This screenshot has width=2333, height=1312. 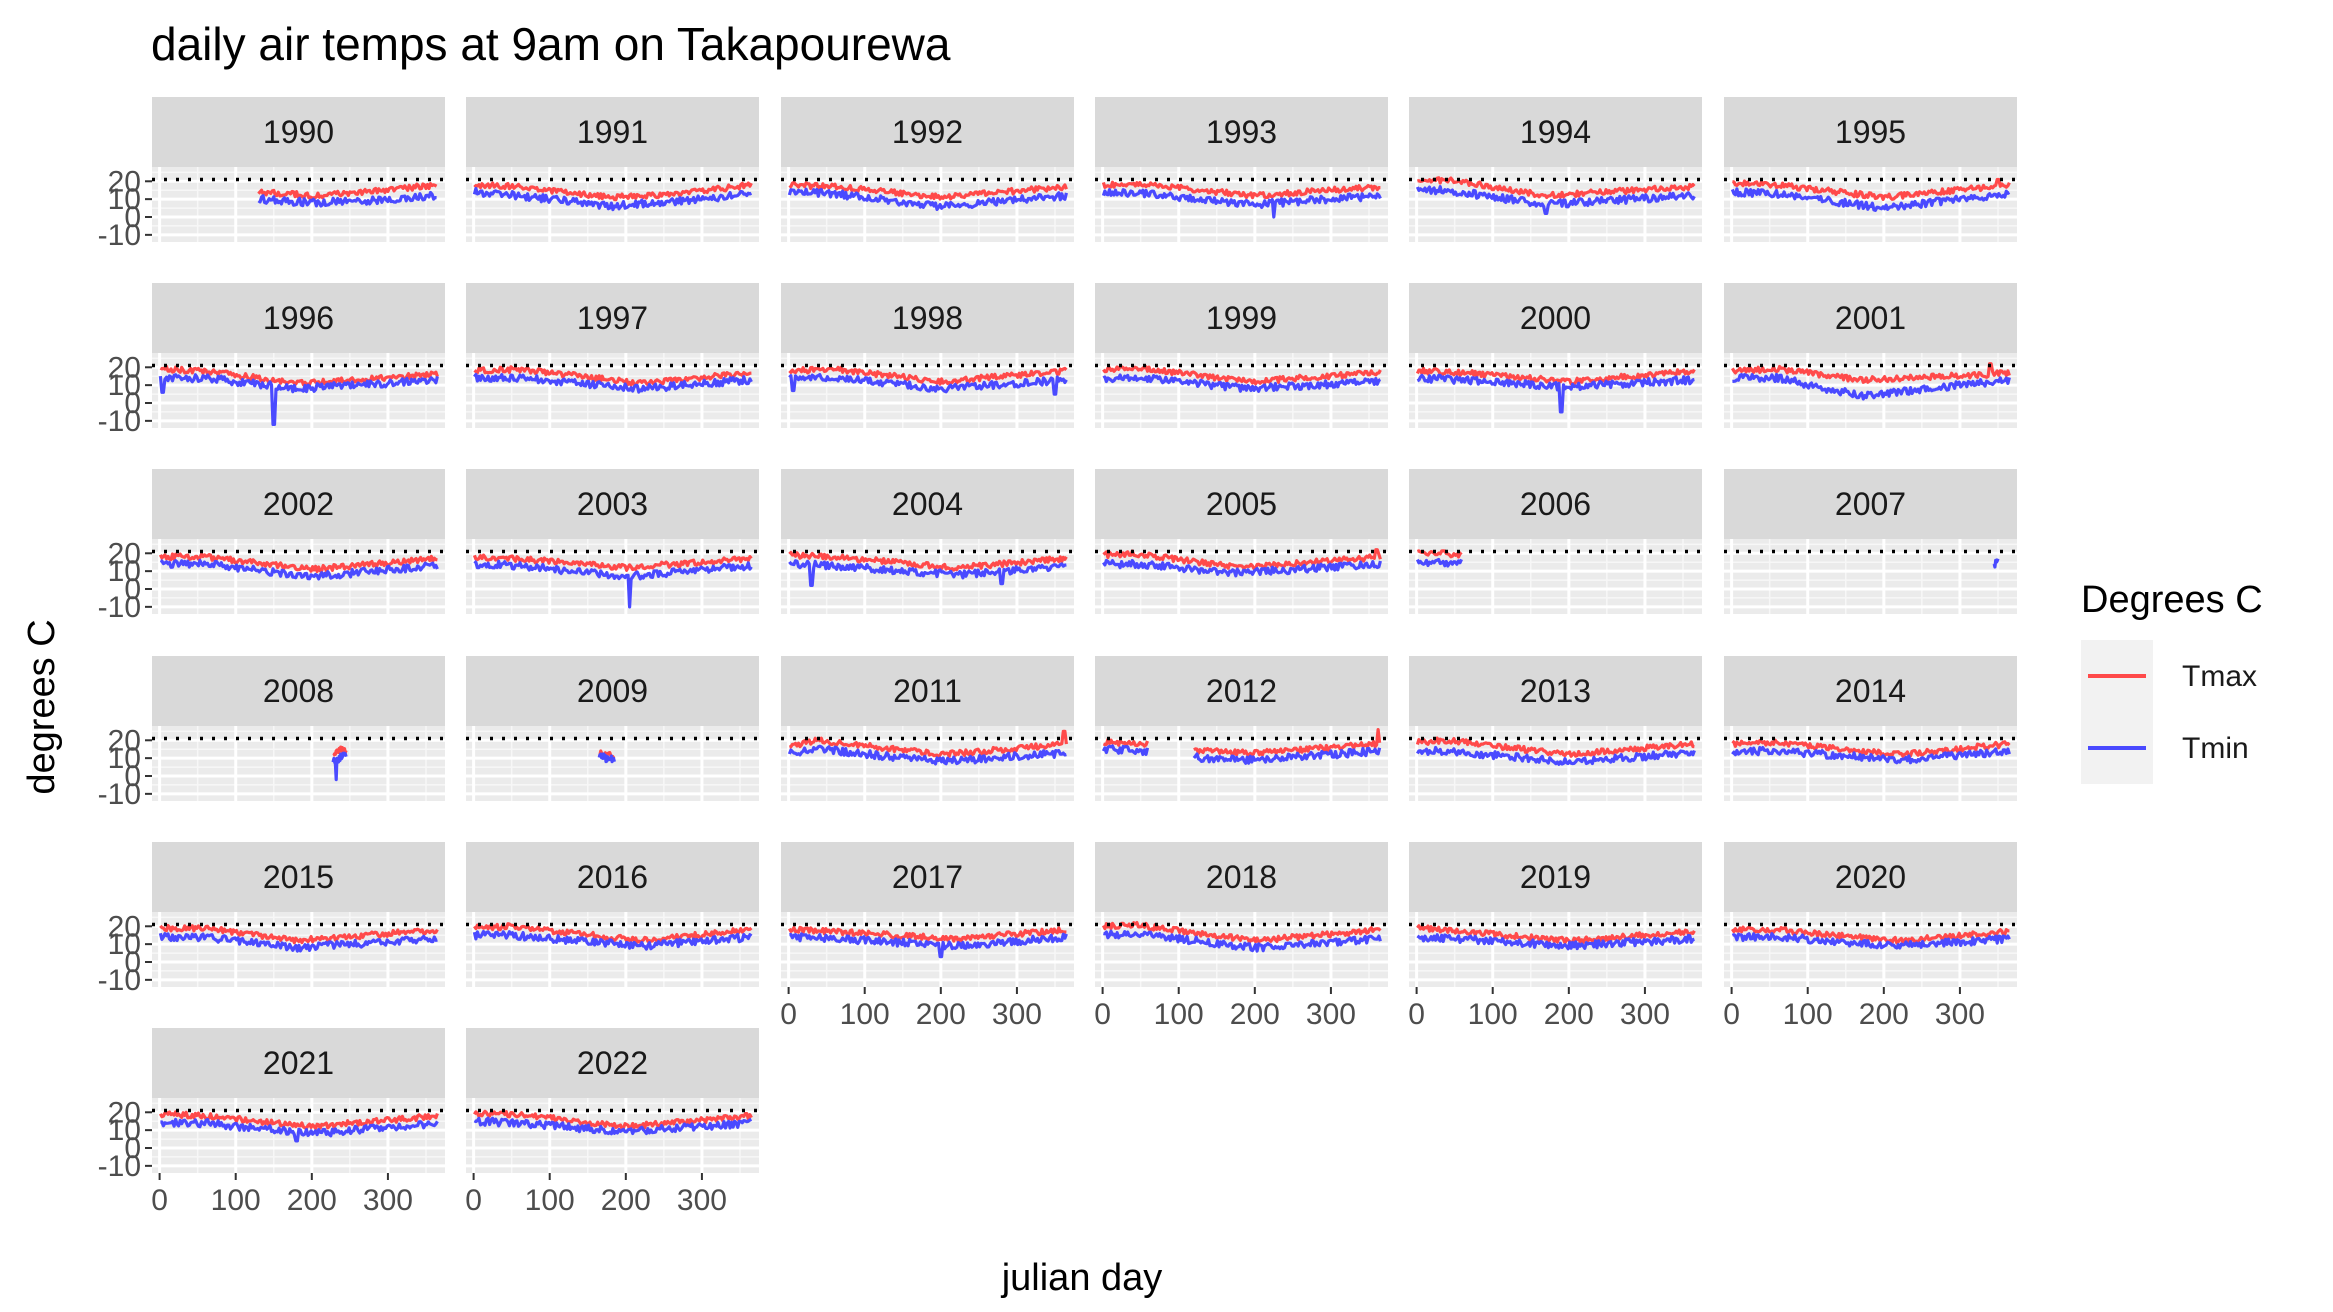 What do you see at coordinates (928, 561) in the screenshot?
I see `series-line-tmax-2004` at bounding box center [928, 561].